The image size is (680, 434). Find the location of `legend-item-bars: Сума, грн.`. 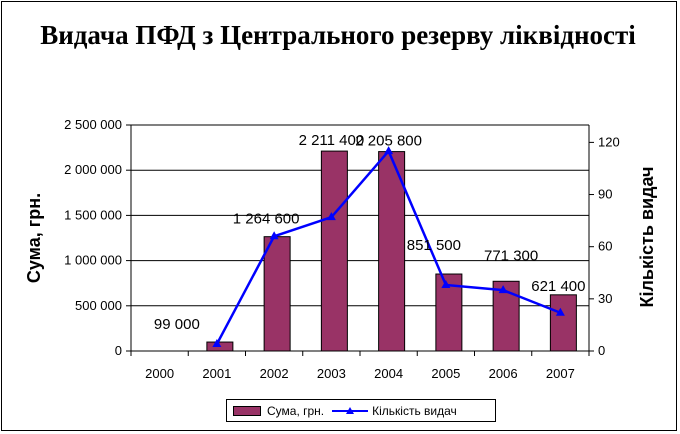

legend-item-bars: Сума, грн. is located at coordinates (278, 411).